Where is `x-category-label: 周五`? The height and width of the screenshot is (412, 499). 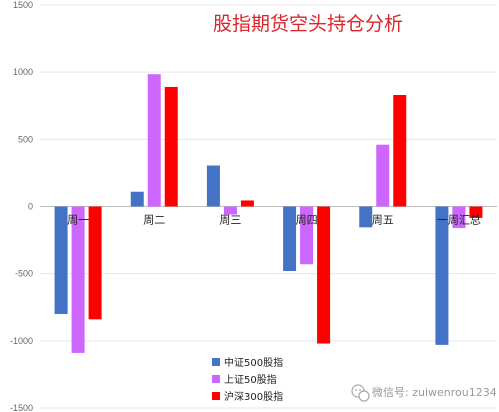 x-category-label: 周五 is located at coordinates (383, 220).